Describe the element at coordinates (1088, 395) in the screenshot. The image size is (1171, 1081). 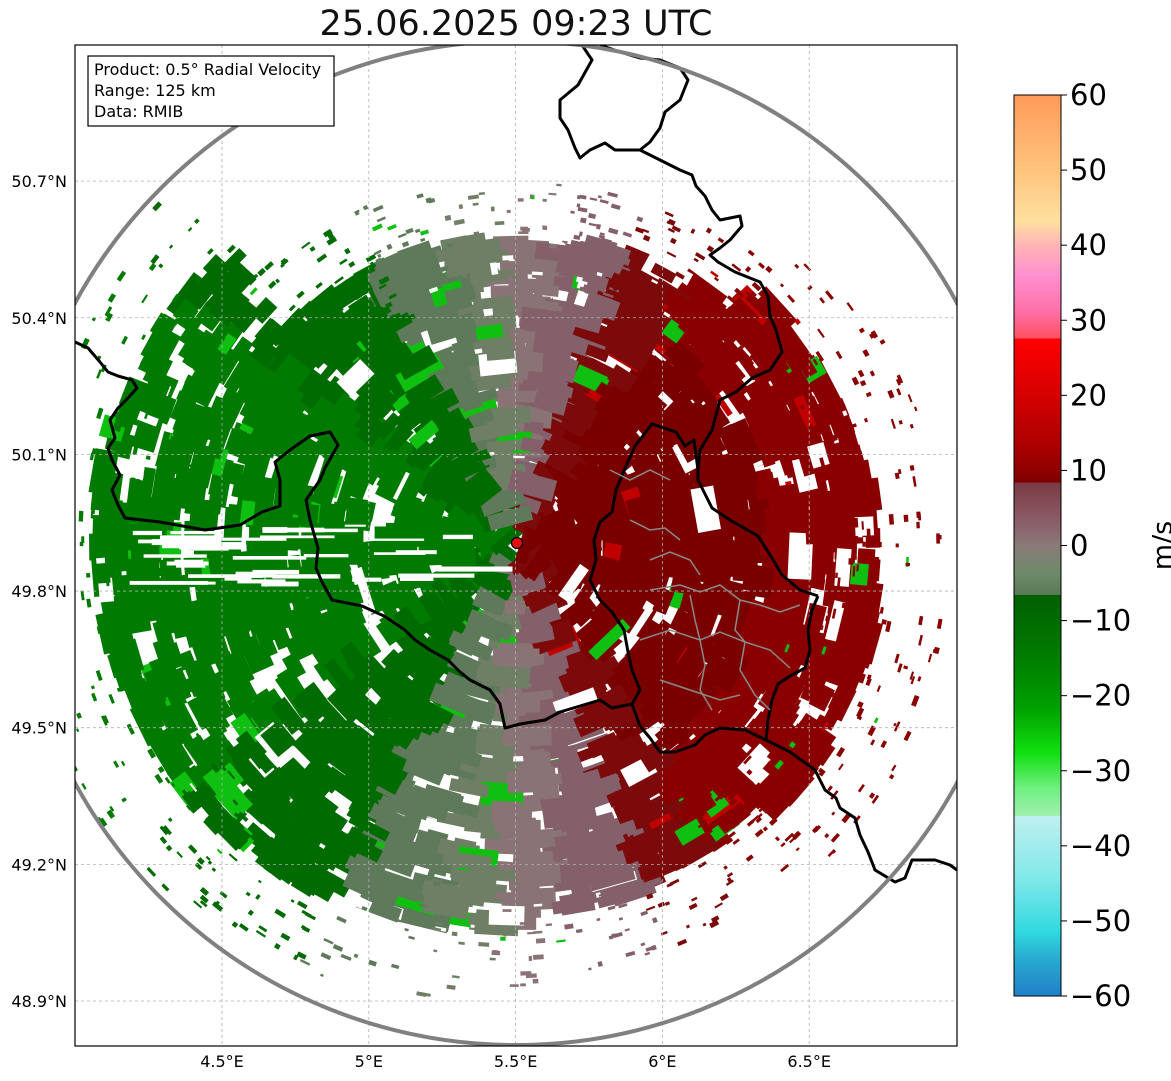
I see `colorbar-tick: 20` at that location.